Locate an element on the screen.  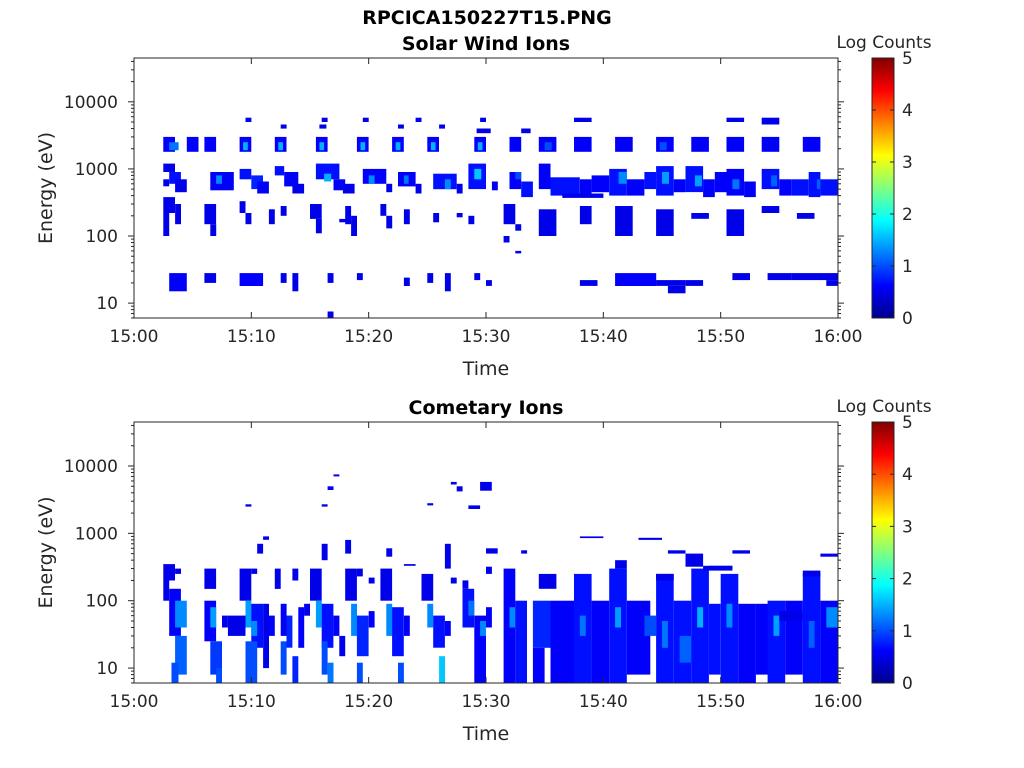
panel-1-colorbar-label: Log Counts is located at coordinates (883, 43).